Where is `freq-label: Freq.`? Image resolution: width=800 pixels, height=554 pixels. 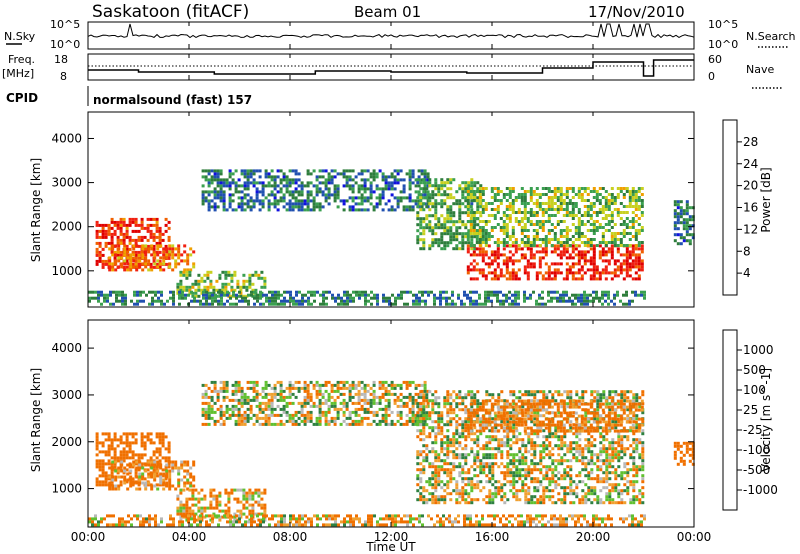 freq-label: Freq. is located at coordinates (21, 59).